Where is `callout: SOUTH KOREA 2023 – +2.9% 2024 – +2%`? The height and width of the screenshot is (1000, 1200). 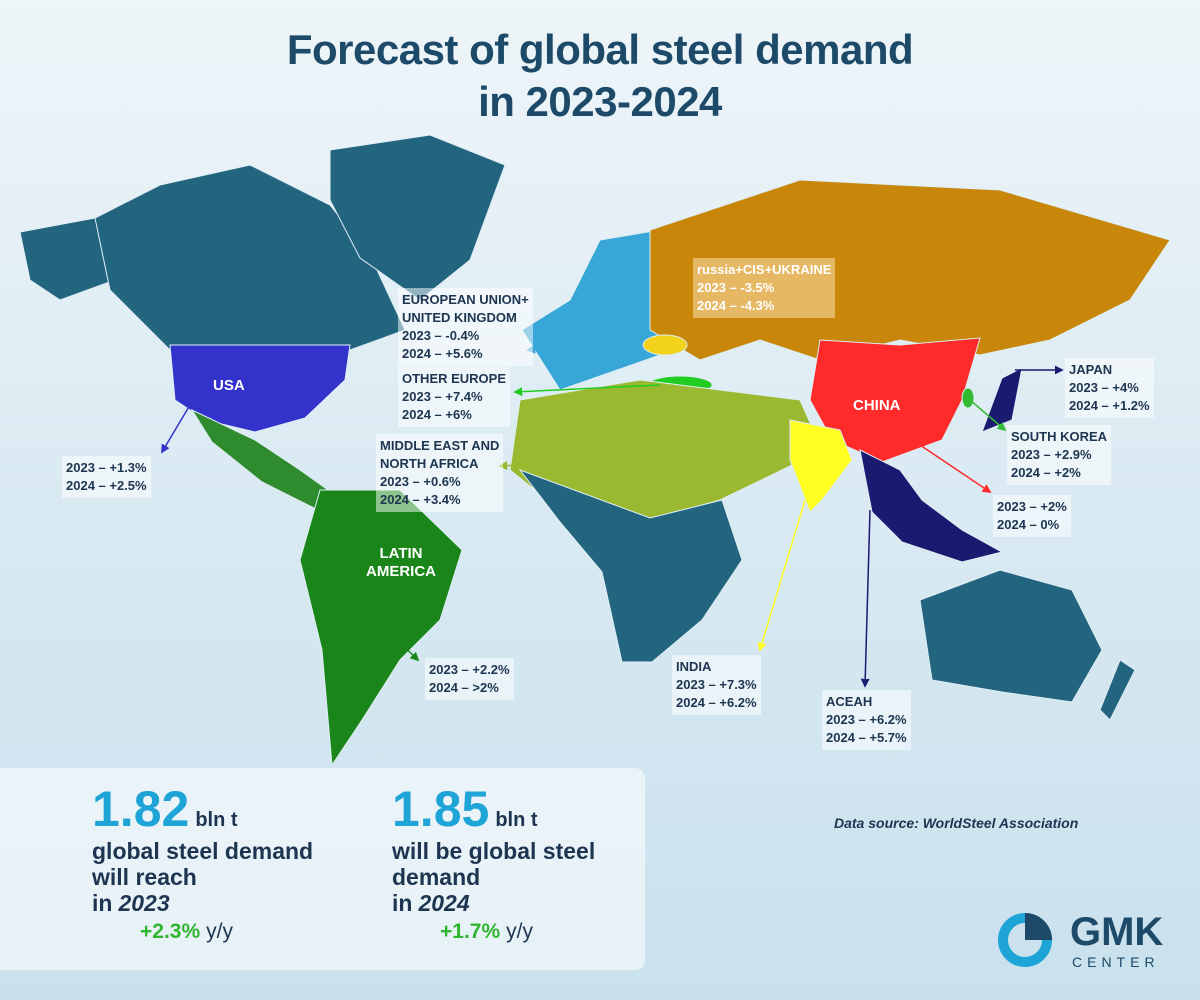 callout: SOUTH KOREA 2023 – +2.9% 2024 – +2% is located at coordinates (1059, 455).